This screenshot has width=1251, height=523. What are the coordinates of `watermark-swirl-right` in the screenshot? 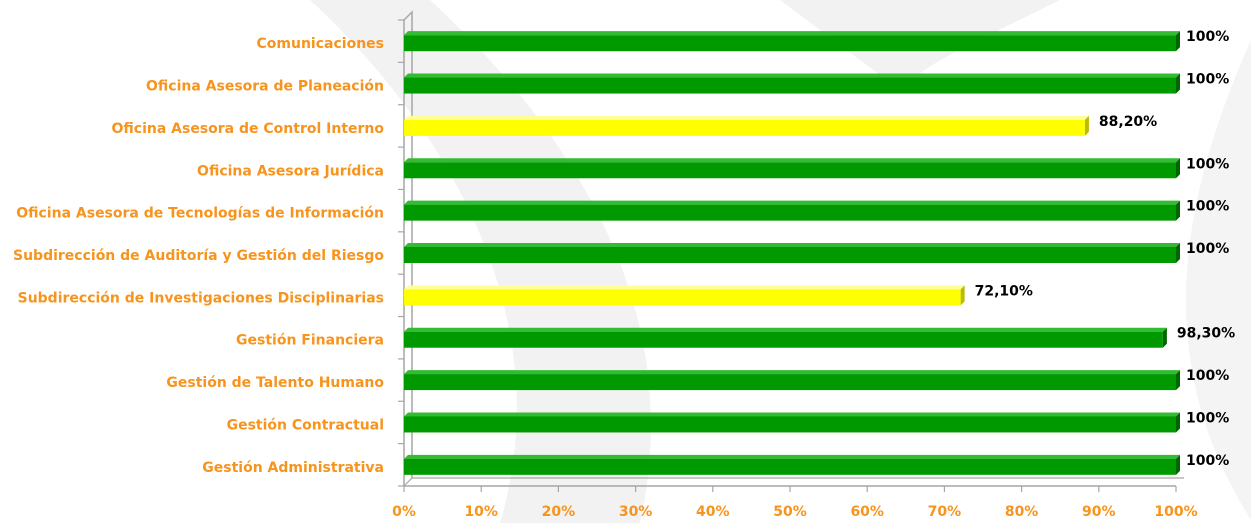 It's located at (1218, 280).